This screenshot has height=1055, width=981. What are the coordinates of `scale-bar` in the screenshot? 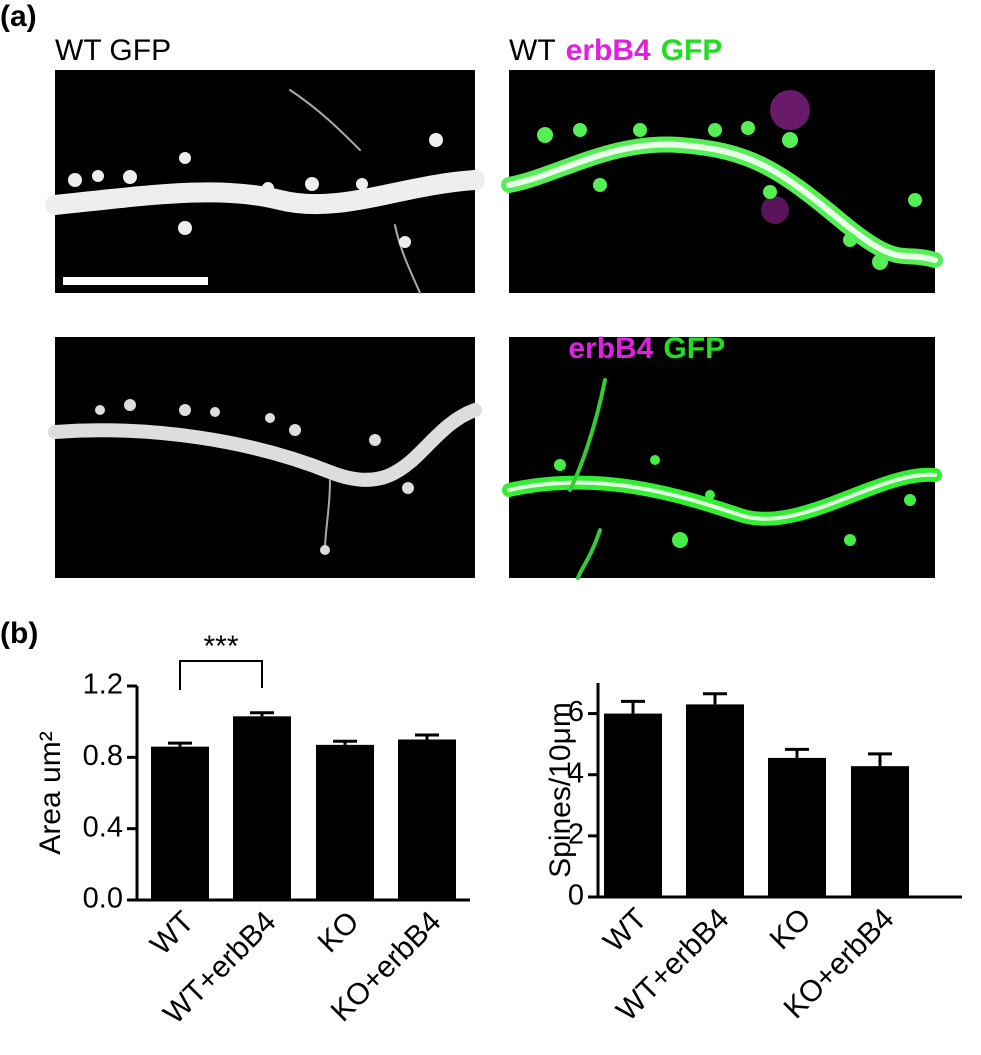 It's located at (135, 281).